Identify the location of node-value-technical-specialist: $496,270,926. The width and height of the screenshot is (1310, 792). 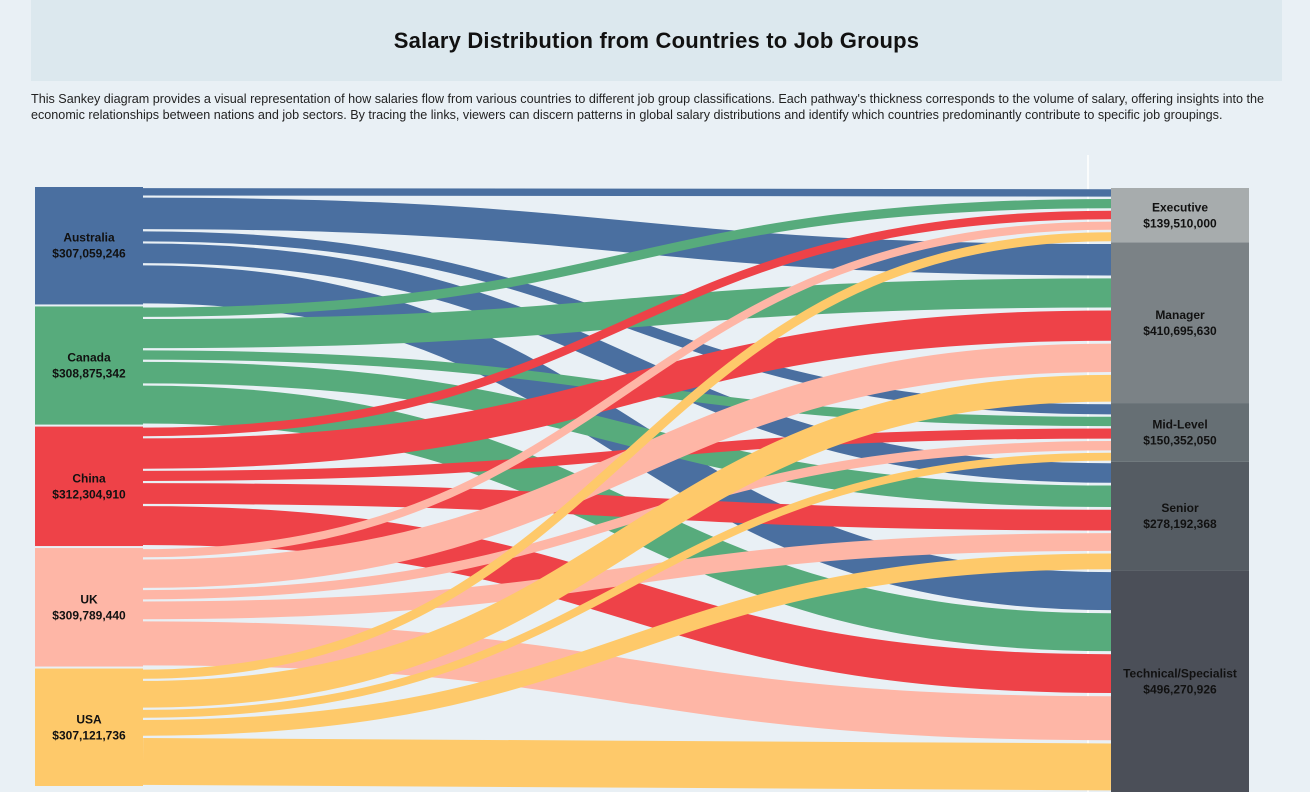
(1180, 689).